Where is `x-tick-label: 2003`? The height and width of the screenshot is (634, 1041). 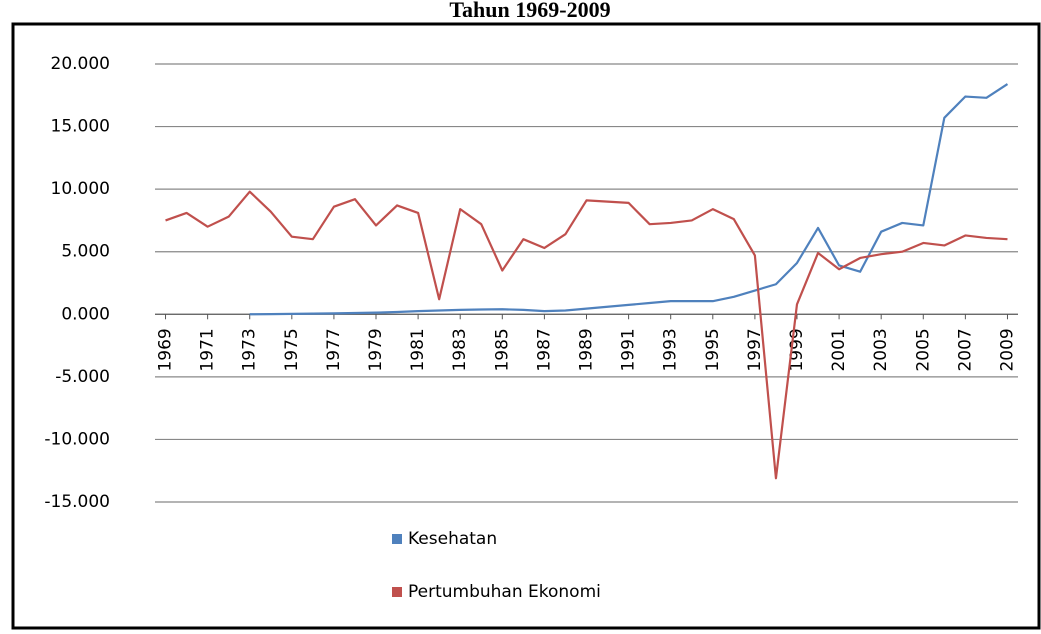 x-tick-label: 2003 is located at coordinates (881, 349).